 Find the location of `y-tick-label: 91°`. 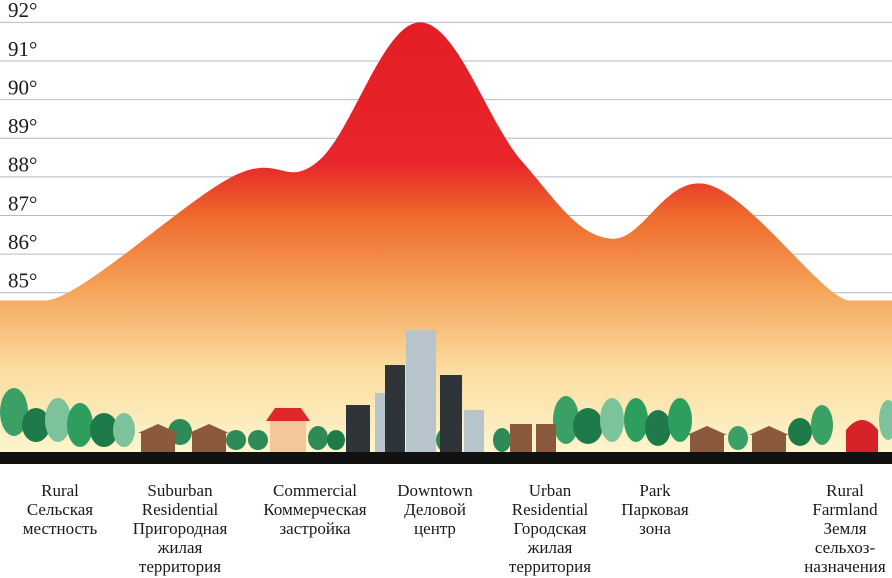

y-tick-label: 91° is located at coordinates (22, 49).